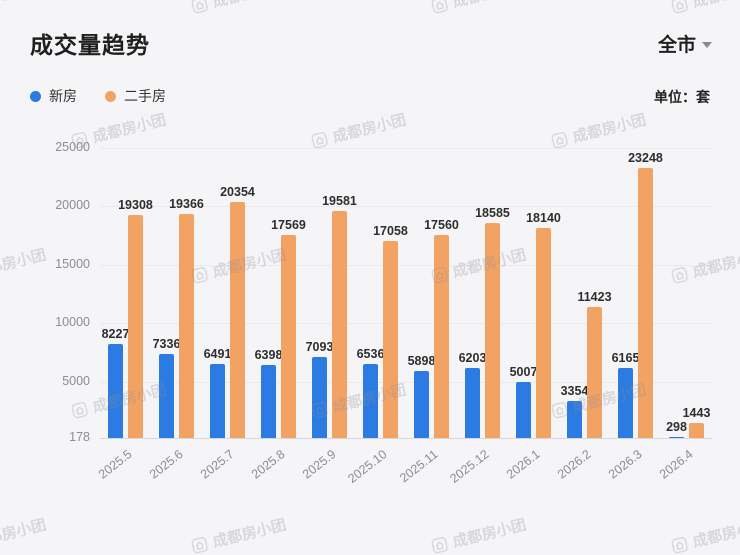 This screenshot has width=740, height=555. Describe the element at coordinates (35, 96) in the screenshot. I see `new-homes-legend-dot-icon` at that location.